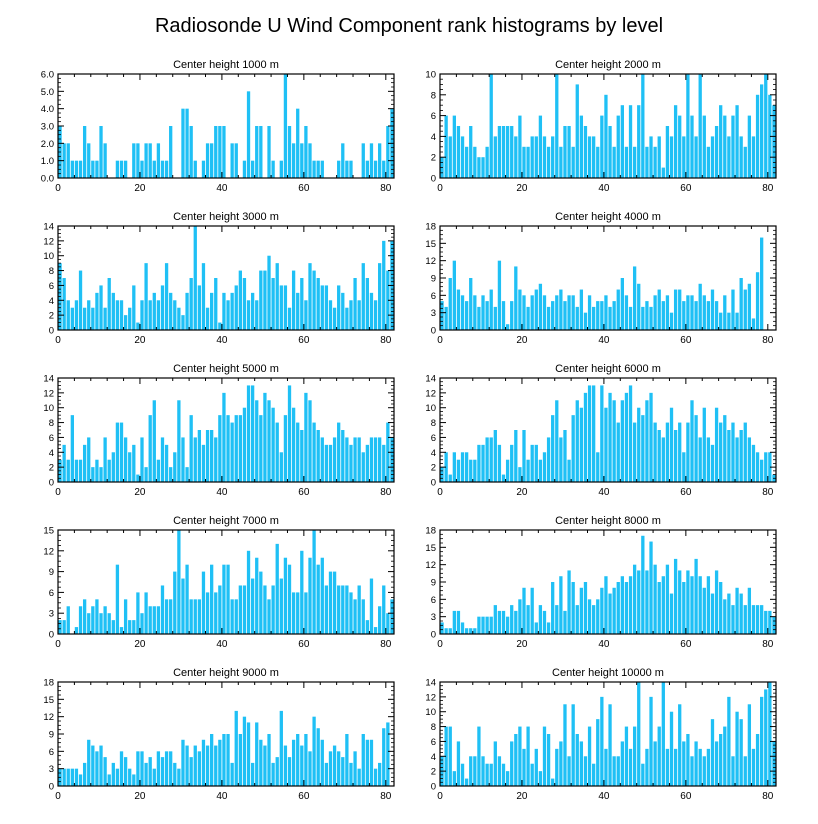 The height and width of the screenshot is (824, 818). I want to click on y-tick-label: 1.0, so click(47, 161).